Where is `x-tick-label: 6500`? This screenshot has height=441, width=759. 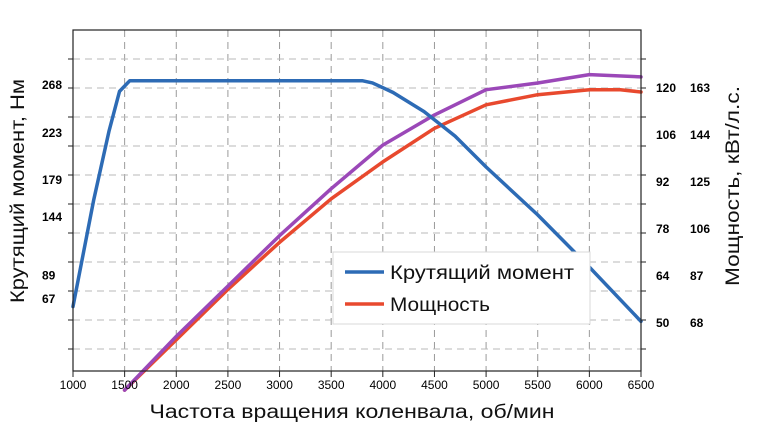
x-tick-label: 6500 is located at coordinates (641, 385).